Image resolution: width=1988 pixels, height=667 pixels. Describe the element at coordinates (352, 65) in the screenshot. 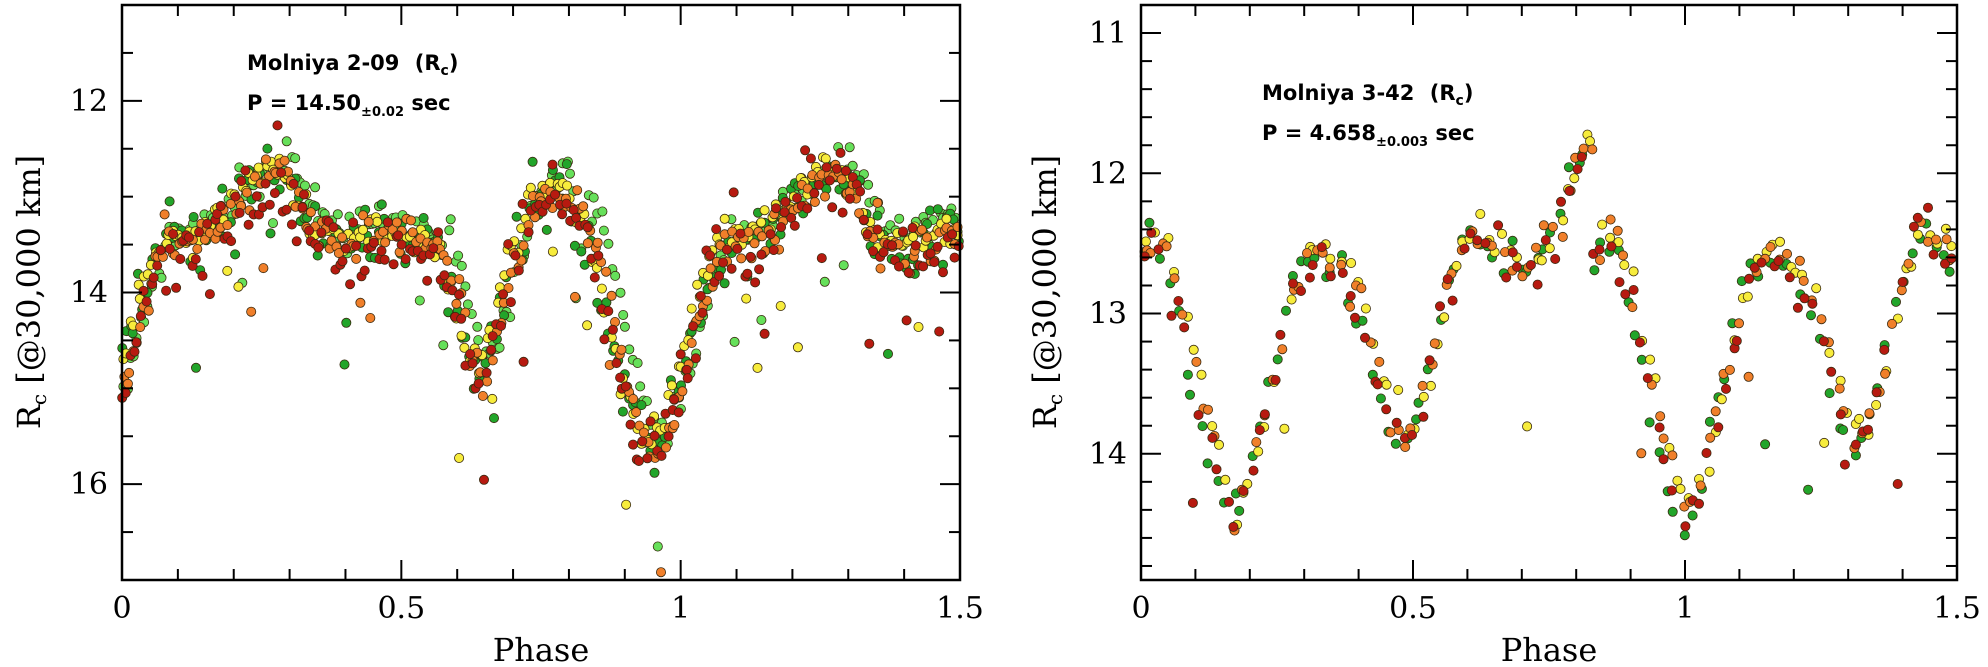

I see `left-annotation-title: Molniya 2-09 (Rc)` at that location.